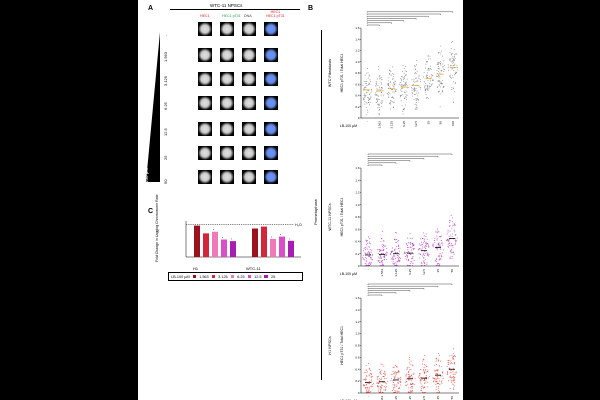  I want to click on bar-legend: LB-100 µM 1.563 3.125 6.25 12.5 25, so click(235, 276).